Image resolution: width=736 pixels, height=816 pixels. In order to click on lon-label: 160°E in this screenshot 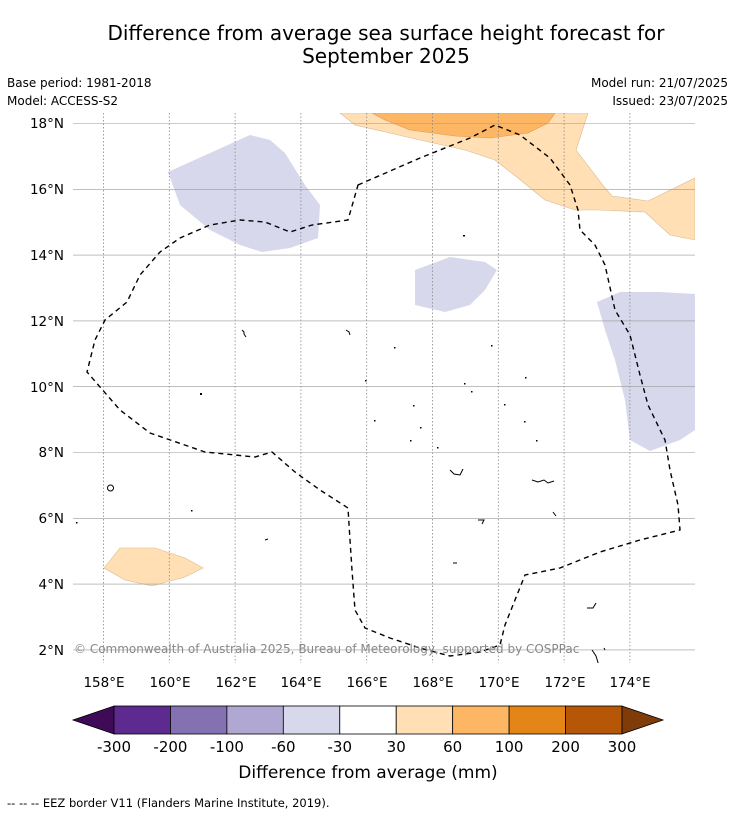, I will do `click(169, 683)`.